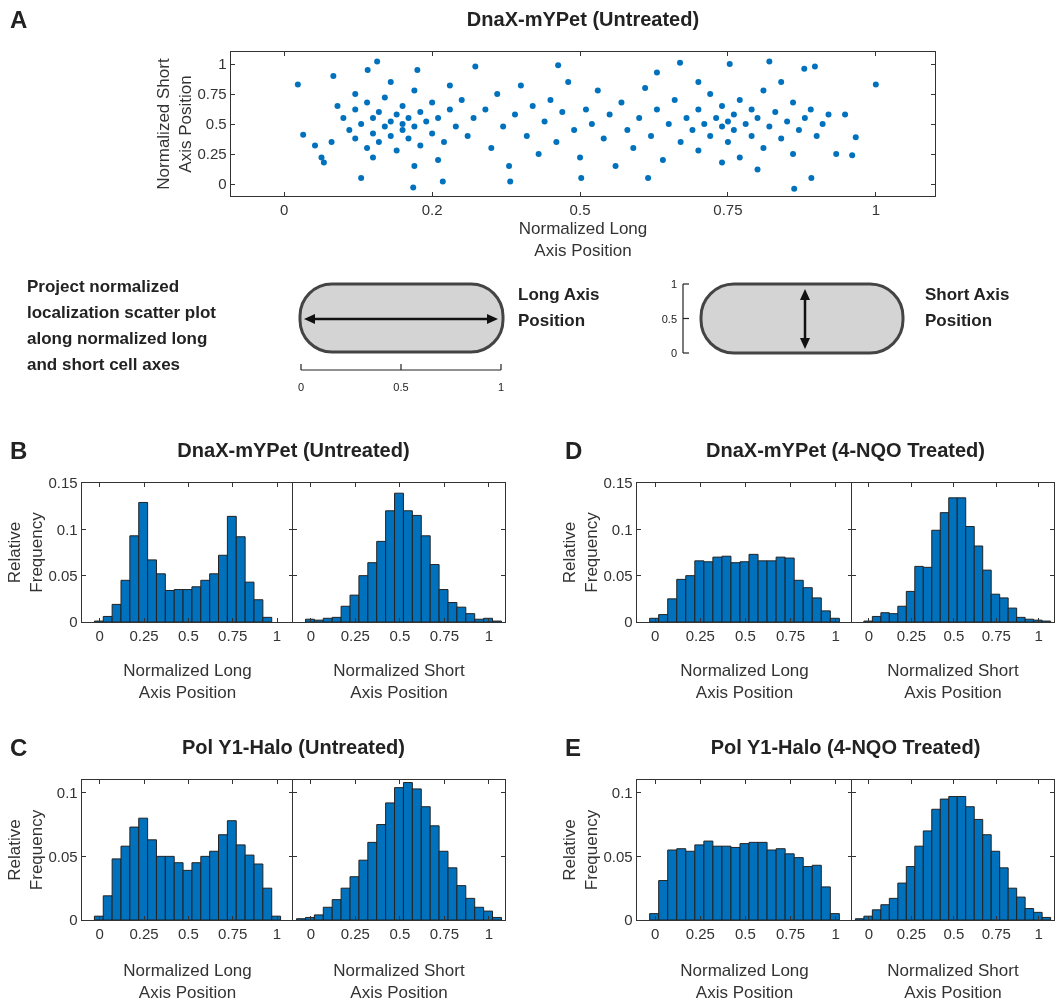 This screenshot has height=1004, width=1062. Describe the element at coordinates (559, 308) in the screenshot. I see `text: Long Axis Position` at that location.